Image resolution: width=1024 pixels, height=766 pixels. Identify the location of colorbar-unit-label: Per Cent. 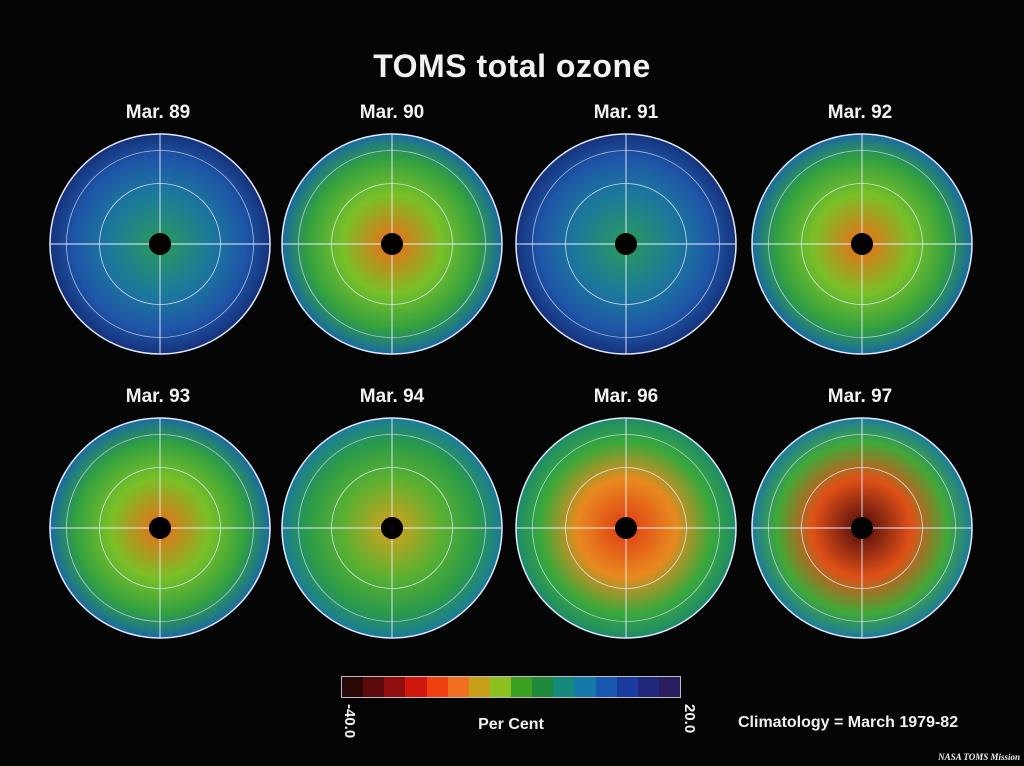
(511, 724).